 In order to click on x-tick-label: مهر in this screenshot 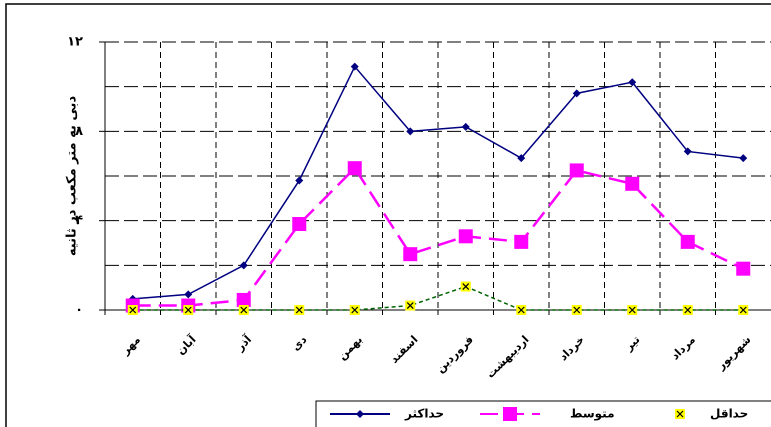, I will do `click(130, 345)`.